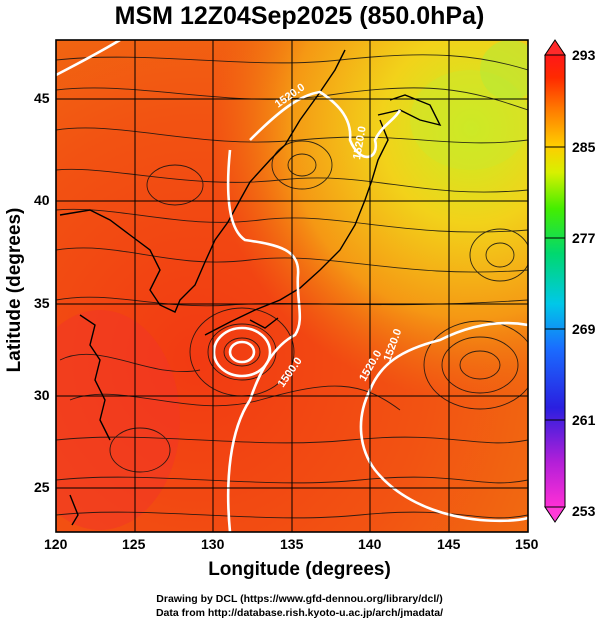 This screenshot has height=625, width=599. What do you see at coordinates (527, 544) in the screenshot?
I see `x-tick-label: 150` at bounding box center [527, 544].